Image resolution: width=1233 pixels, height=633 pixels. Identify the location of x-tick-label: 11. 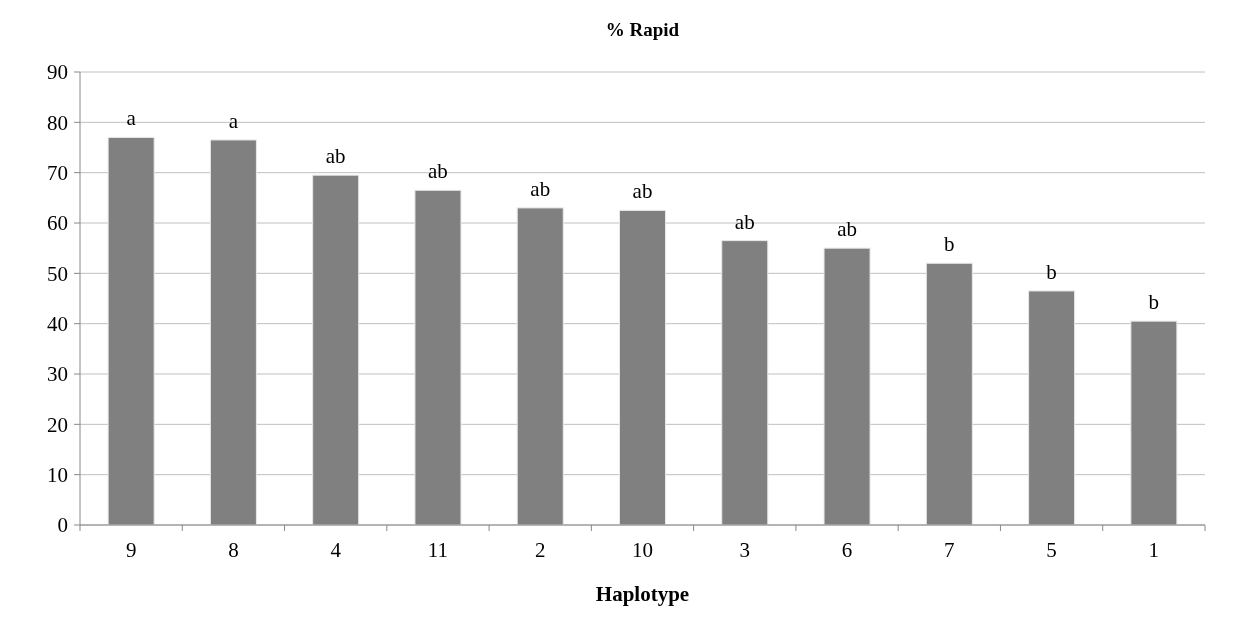
(438, 550).